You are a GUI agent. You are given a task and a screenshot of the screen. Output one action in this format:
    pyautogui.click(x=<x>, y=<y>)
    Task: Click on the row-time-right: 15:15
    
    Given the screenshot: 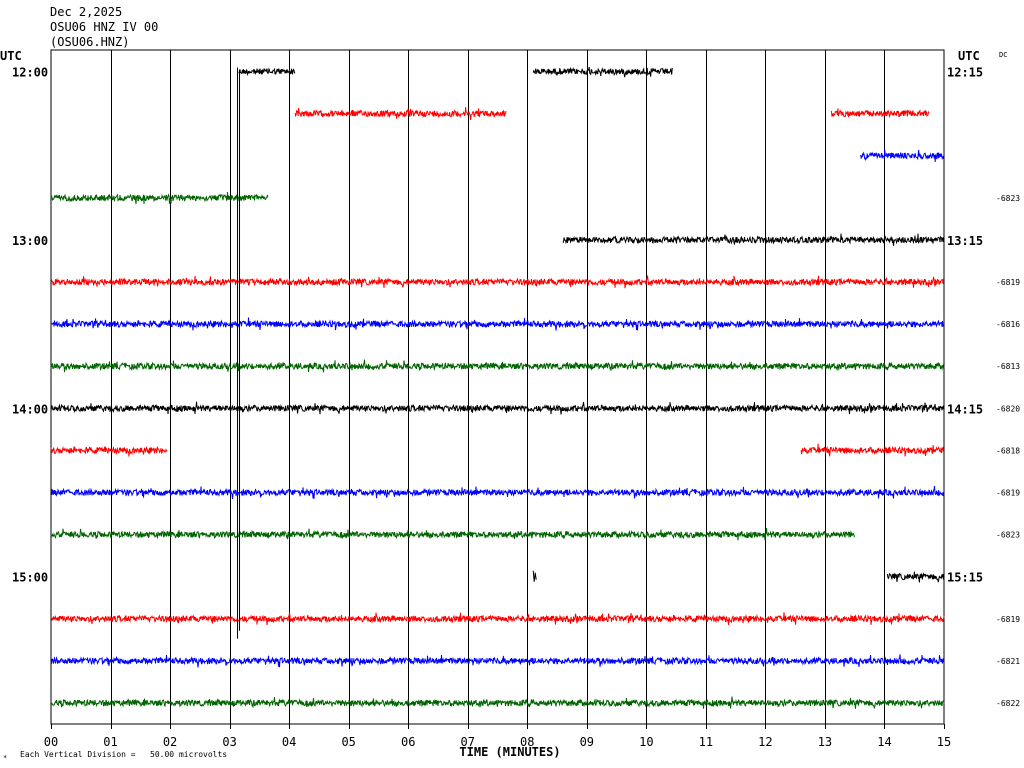 What is the action you would take?
    pyautogui.click(x=965, y=578)
    